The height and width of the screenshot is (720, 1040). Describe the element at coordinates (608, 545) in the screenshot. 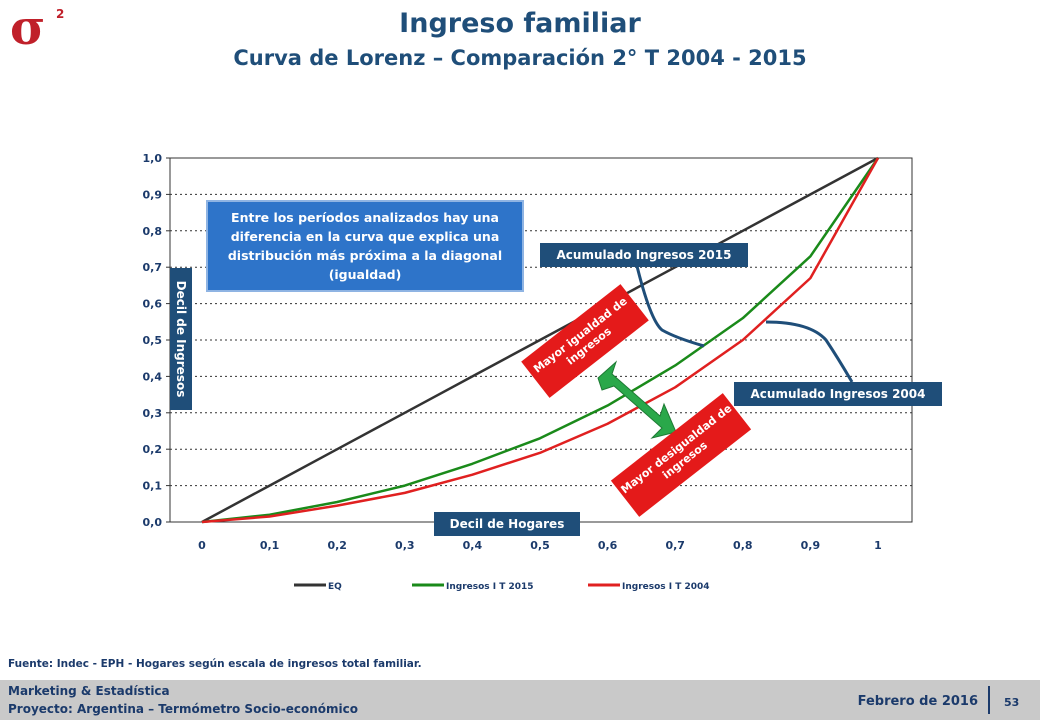

I see `x-tick-label: 0,6` at that location.